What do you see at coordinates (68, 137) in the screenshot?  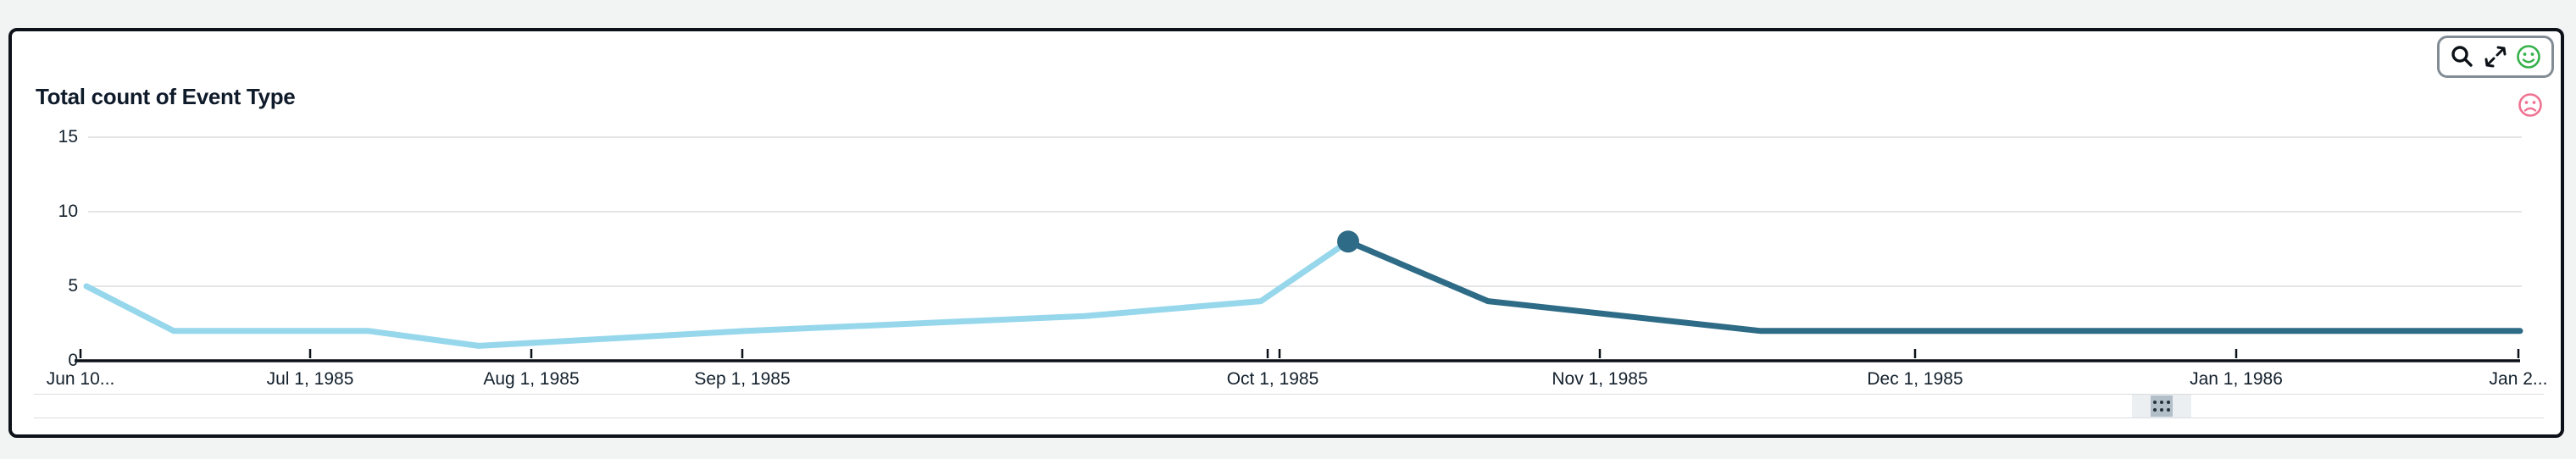 I see `y-axis-label-15: 15` at bounding box center [68, 137].